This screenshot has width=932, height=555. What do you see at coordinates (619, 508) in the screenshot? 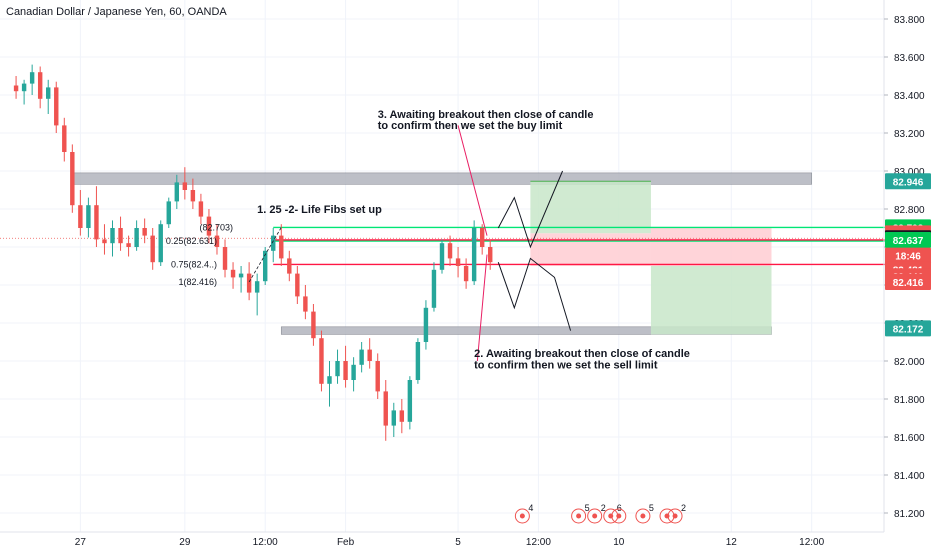
I see `event-marker-count: 6` at bounding box center [619, 508].